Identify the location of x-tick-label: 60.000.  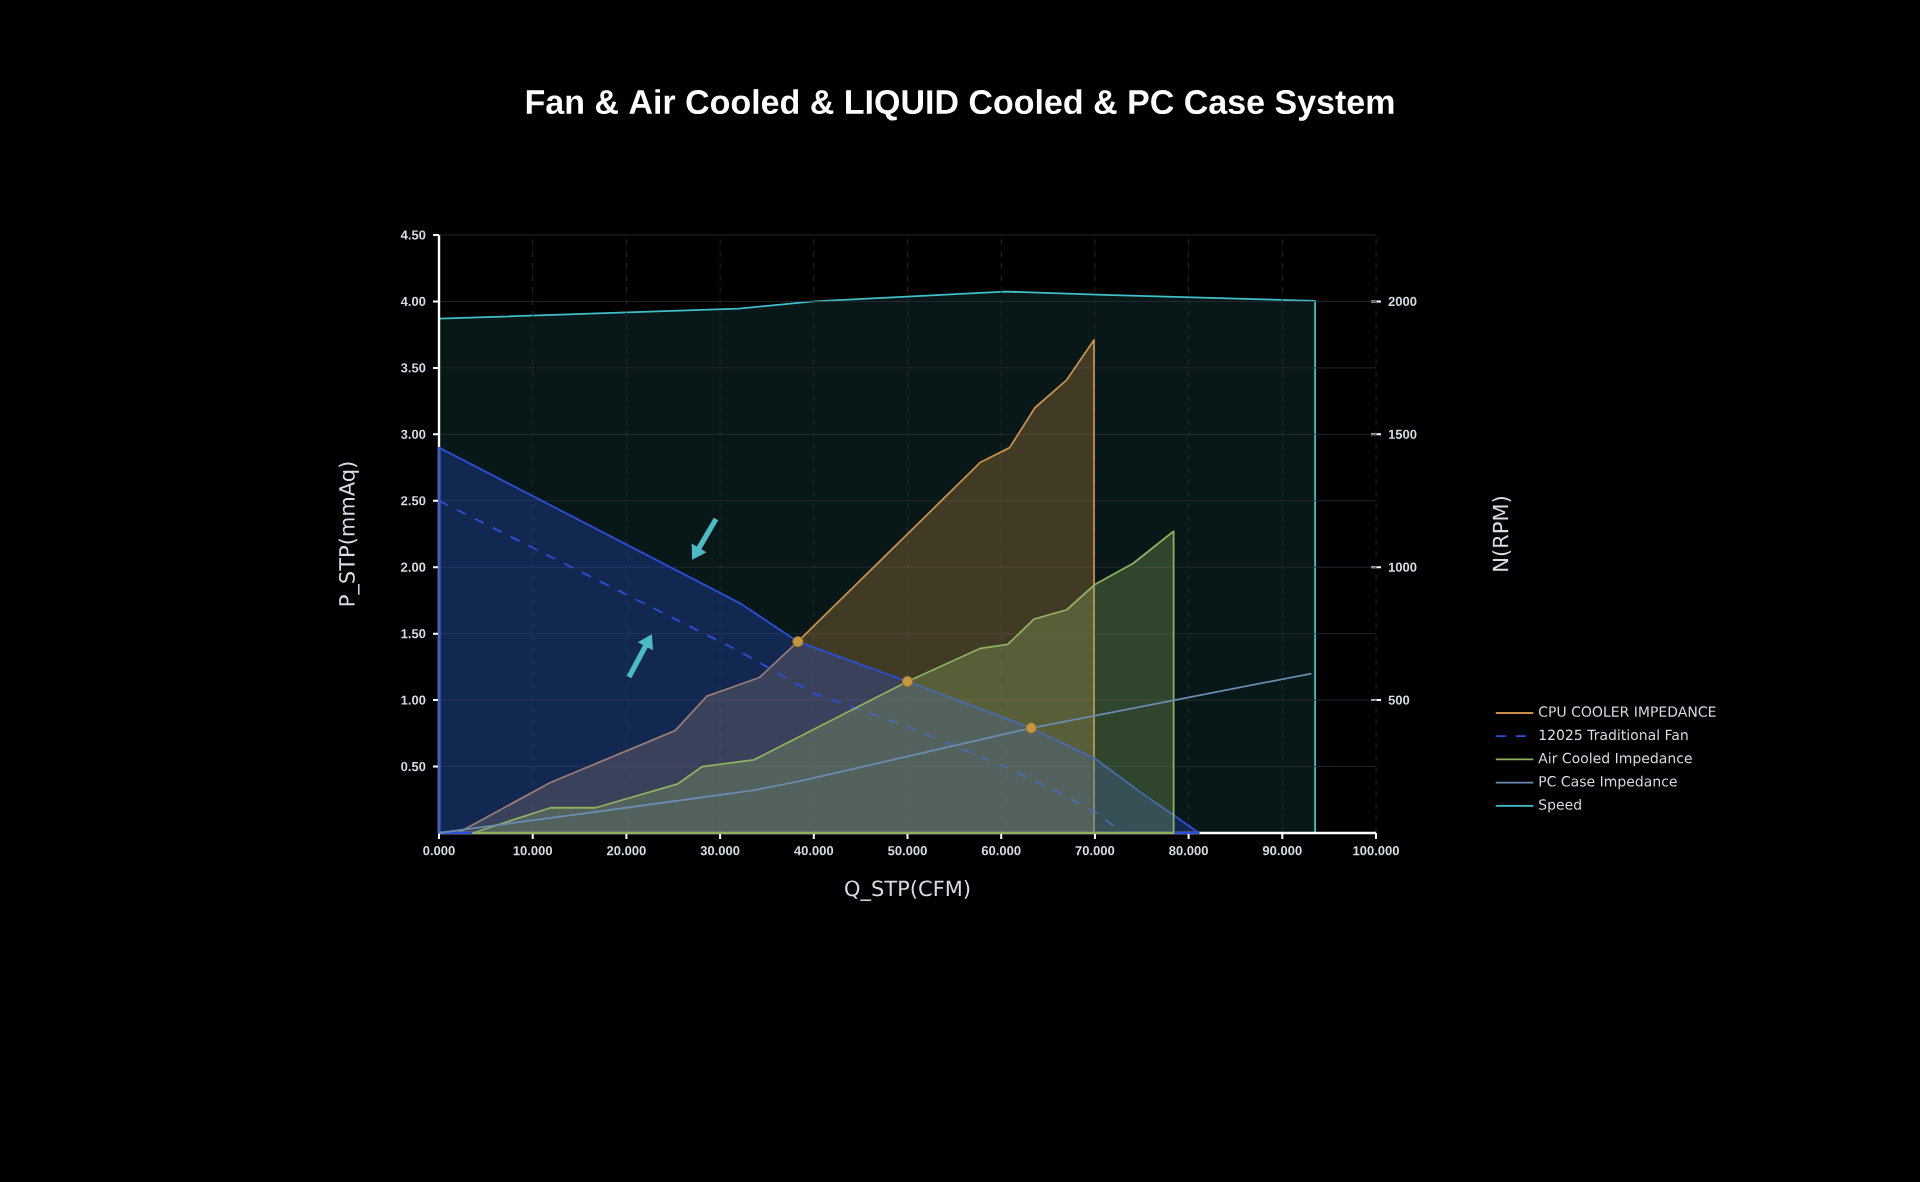
(1001, 851).